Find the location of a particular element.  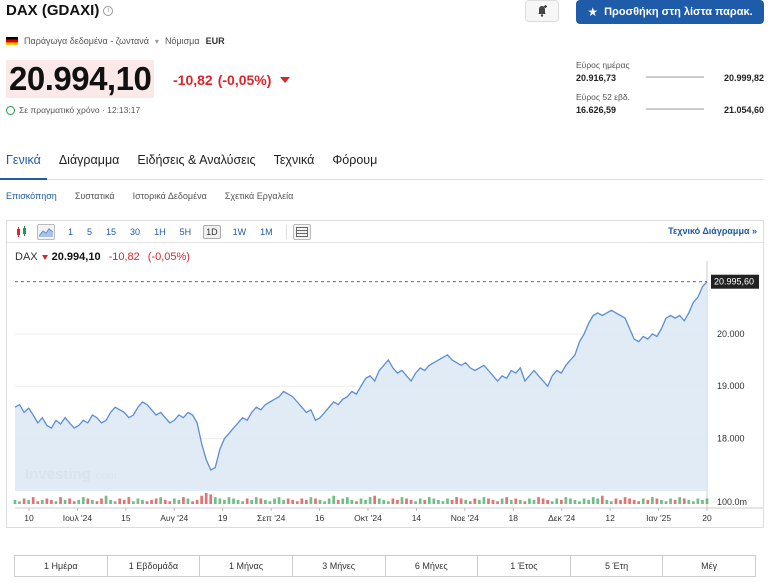

range-max: Μέγ is located at coordinates (709, 566).